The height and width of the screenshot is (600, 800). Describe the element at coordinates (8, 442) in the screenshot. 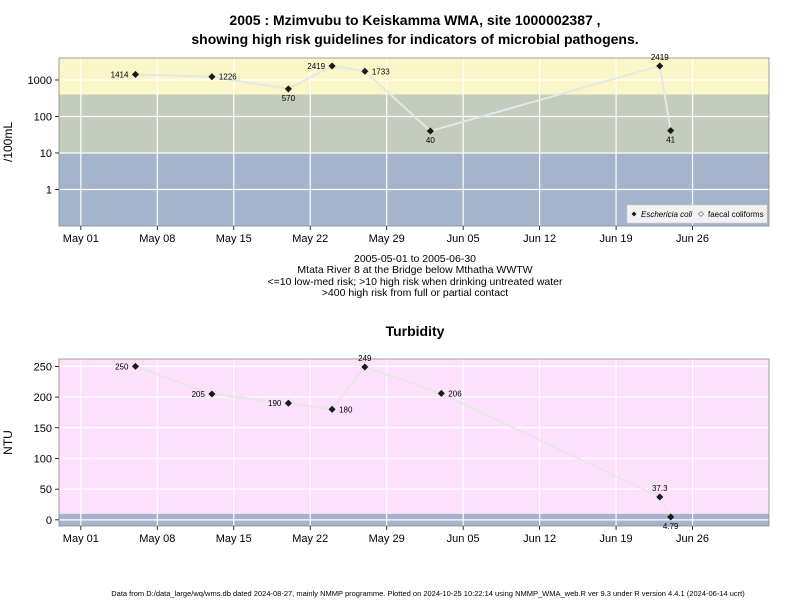

I see `turbidity-y-axis-label: NTU` at that location.